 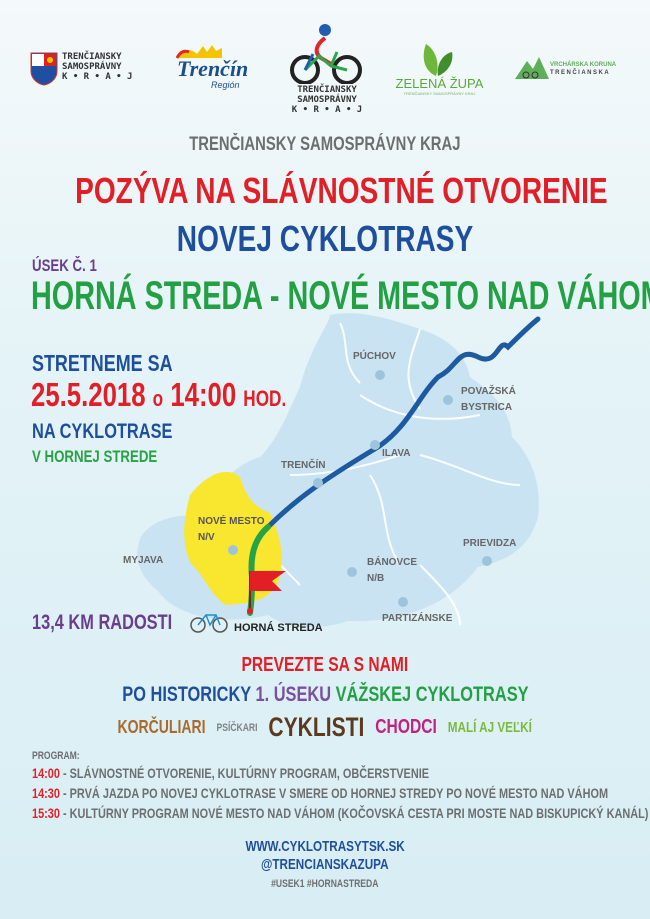 I want to click on meet-datetime: 25.5.2018 o 14:00 HOD., so click(x=194, y=395).